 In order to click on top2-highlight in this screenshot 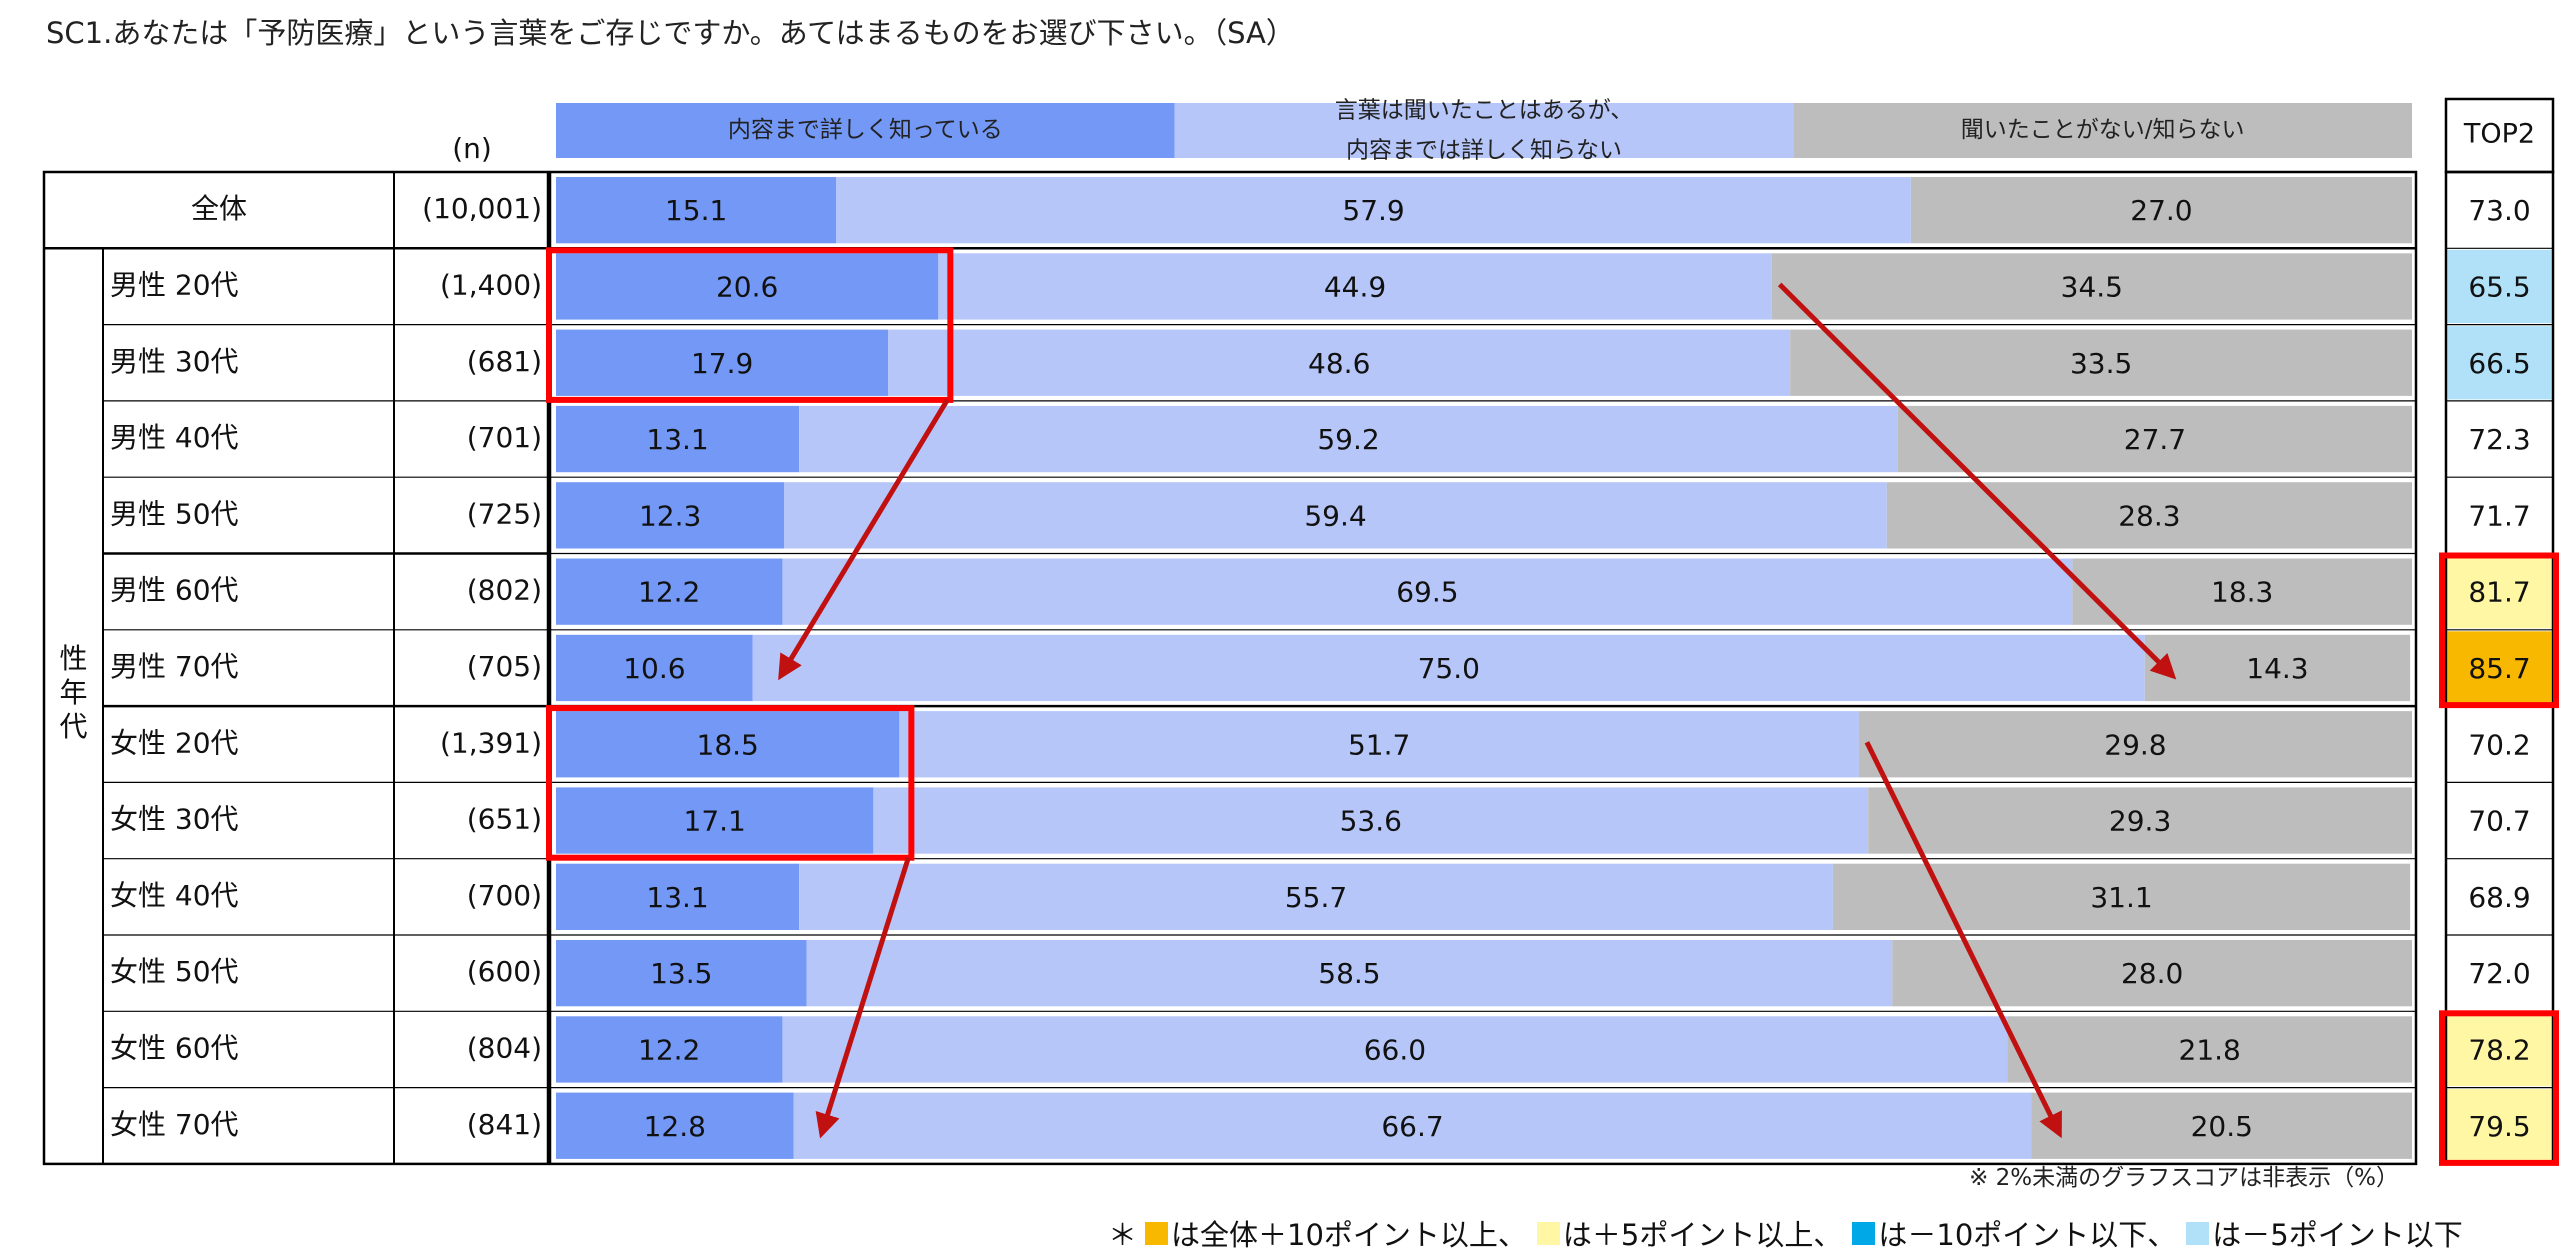, I will do `click(2499, 286)`.